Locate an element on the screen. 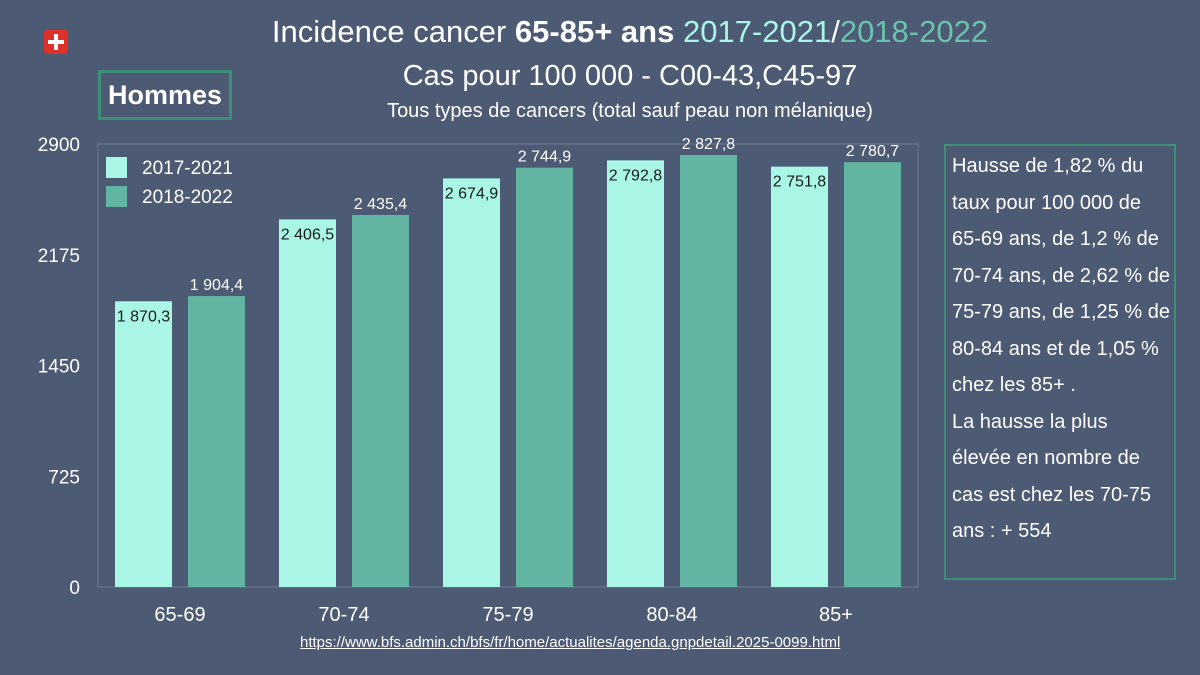 This screenshot has height=675, width=1200. title-period-2: 2018-2022 is located at coordinates (914, 31).